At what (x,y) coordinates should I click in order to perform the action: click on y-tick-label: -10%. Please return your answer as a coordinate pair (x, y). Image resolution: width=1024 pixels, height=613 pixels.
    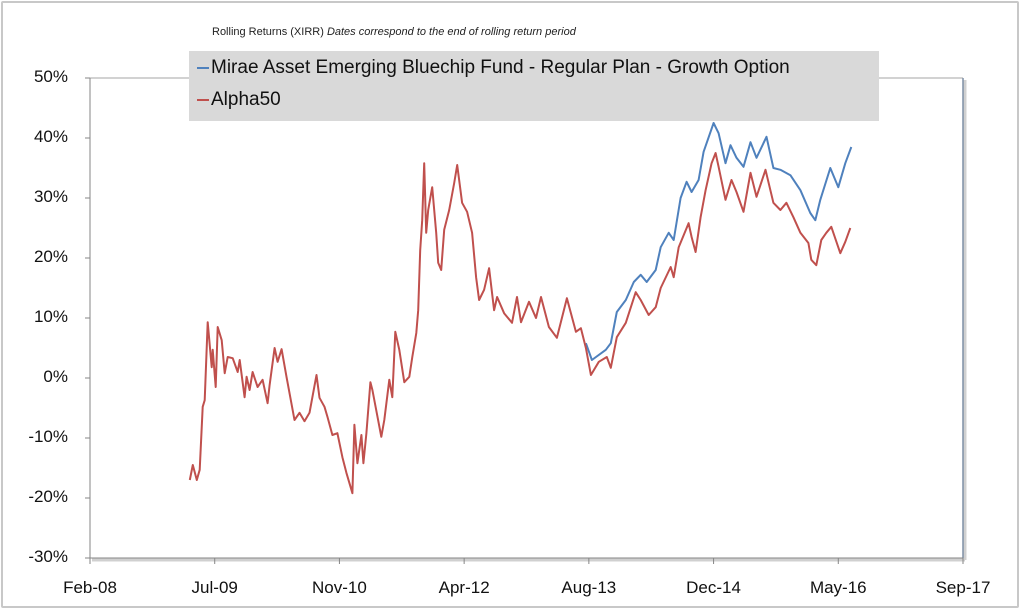
    Looking at the image, I should click on (48, 436).